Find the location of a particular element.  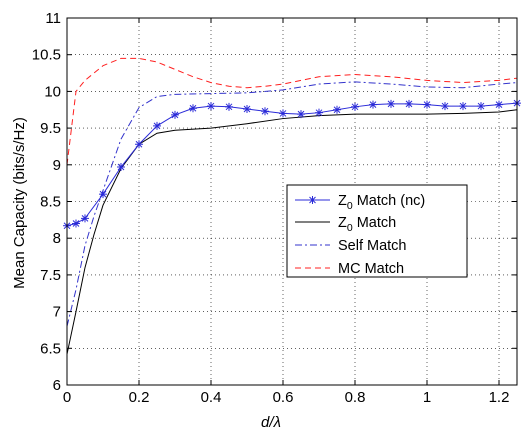

x-tick-labels: 0 0.2 0.4 0.6 0.8 1 1.2 is located at coordinates (286, 397).